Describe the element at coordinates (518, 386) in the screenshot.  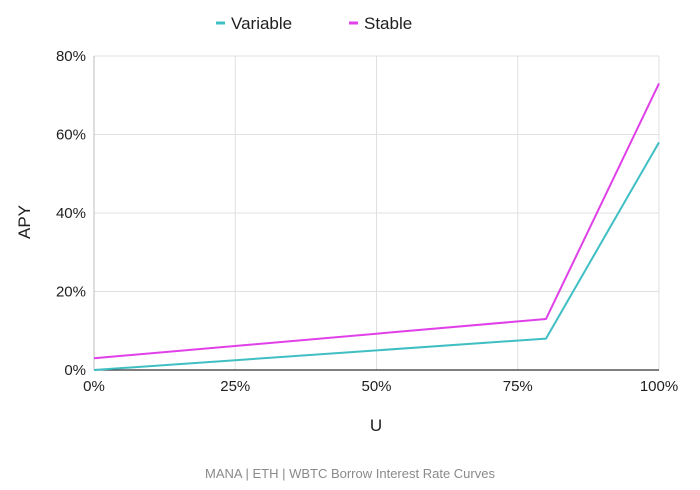
I see `x-tick-label: 75%` at that location.